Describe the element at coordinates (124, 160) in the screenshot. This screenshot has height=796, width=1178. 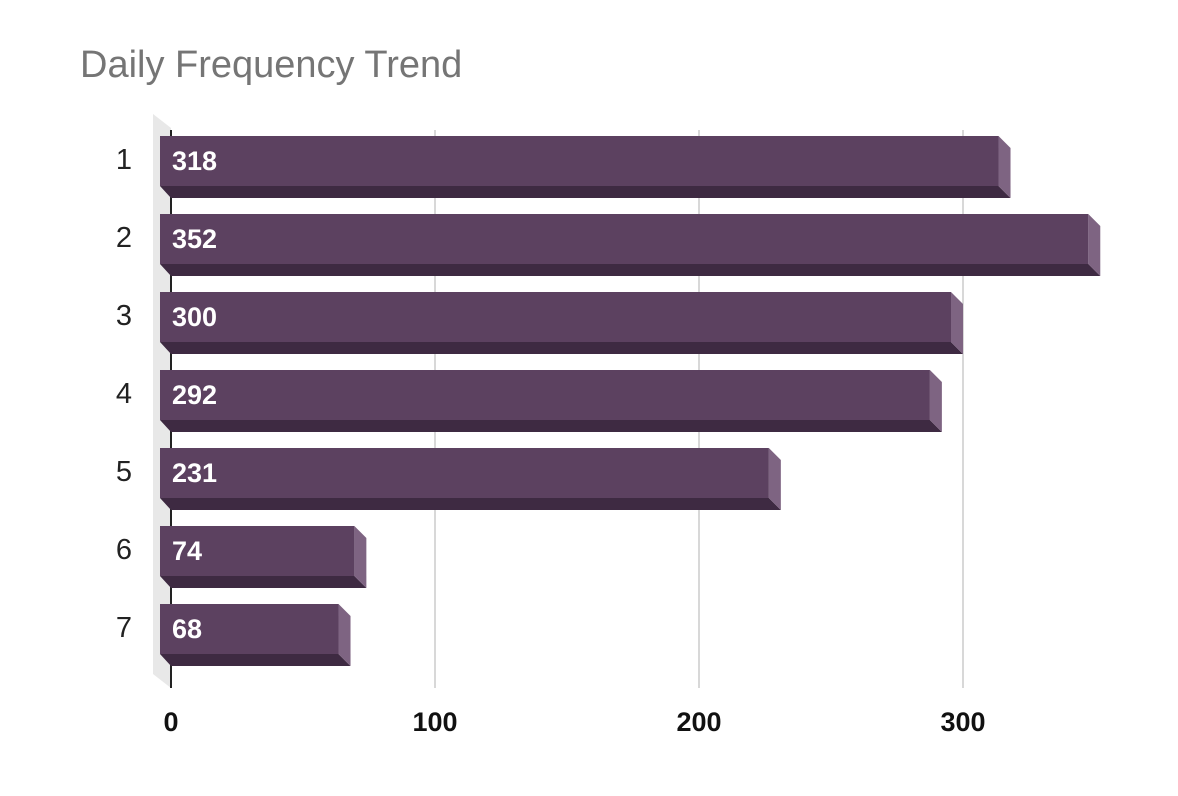
I see `category-label: 1` at that location.